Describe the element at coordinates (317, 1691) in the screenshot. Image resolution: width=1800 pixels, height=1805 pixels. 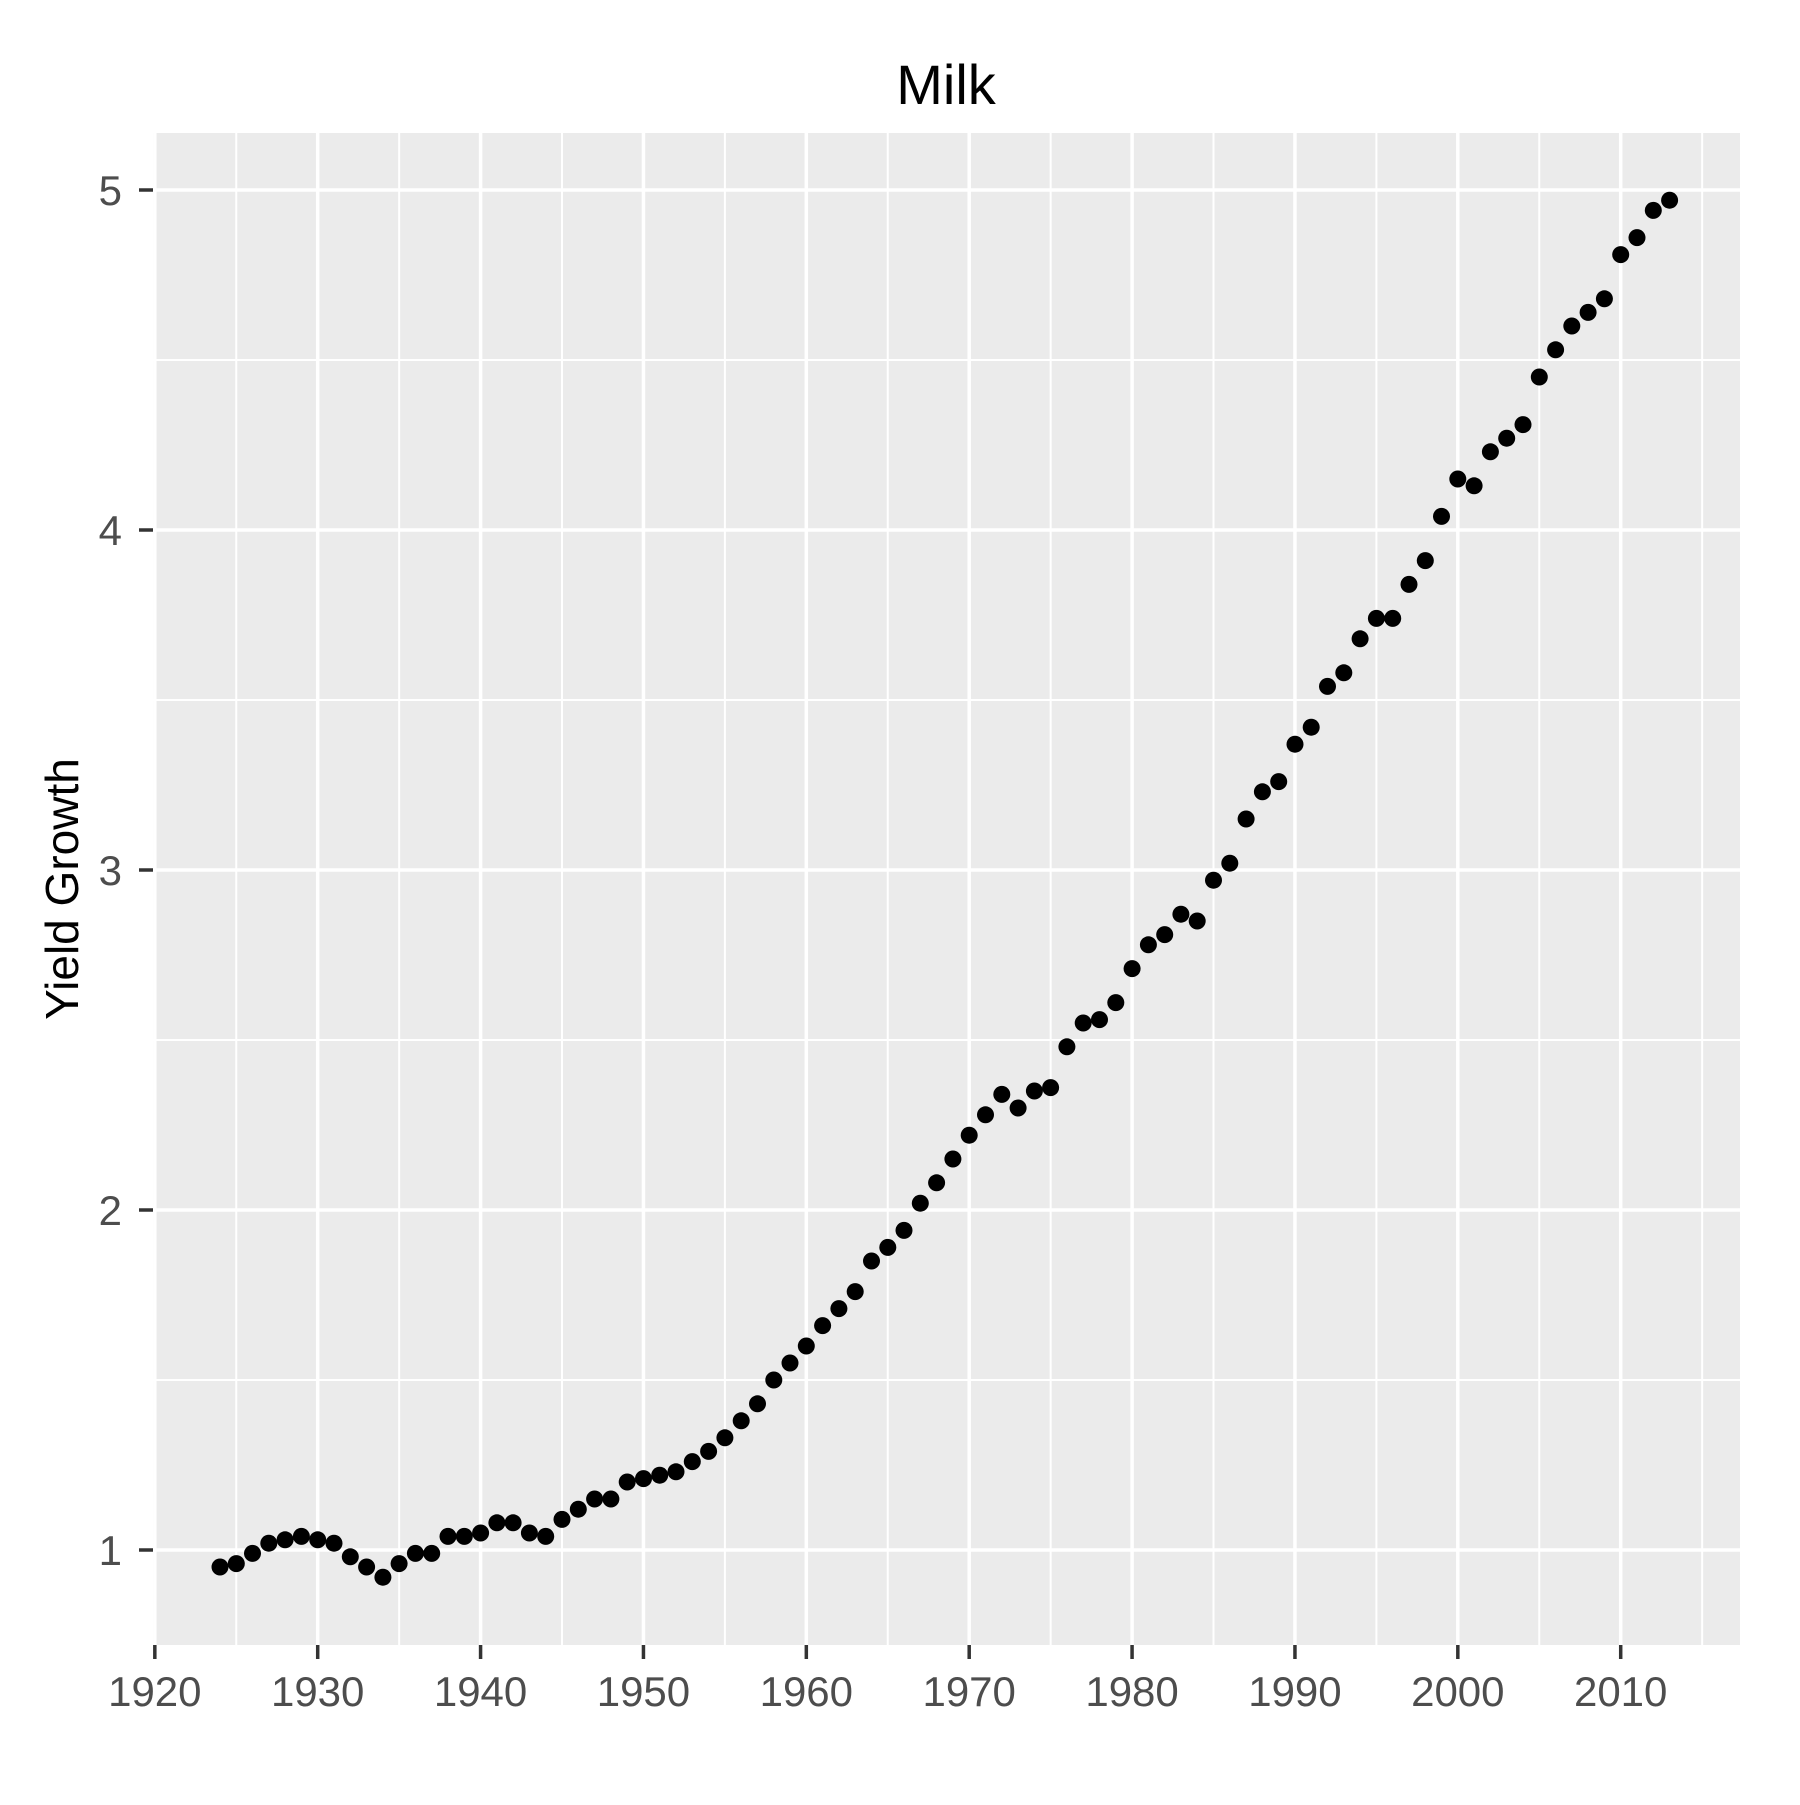
I see `x-tick-label: 1930` at that location.